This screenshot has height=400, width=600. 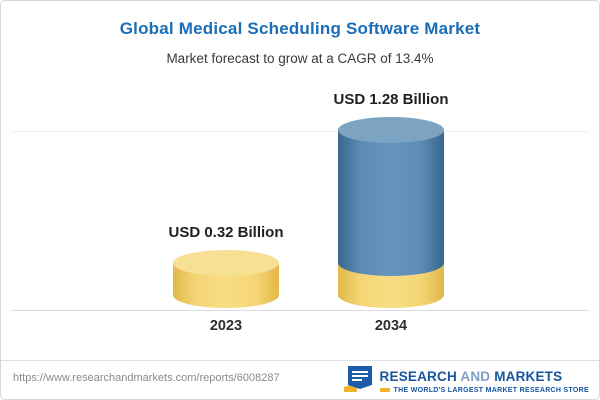 I want to click on brand-name: RESEARCH AND MARKETS, so click(x=471, y=377).